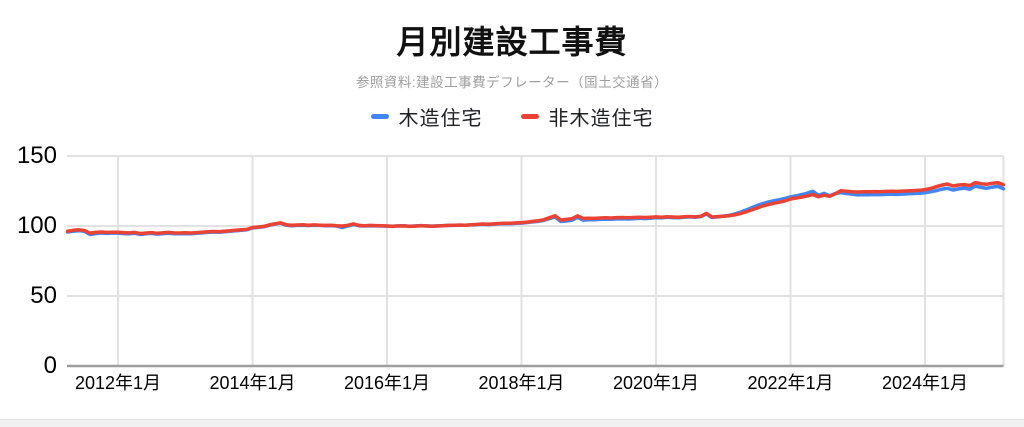 This screenshot has height=427, width=1024. Describe the element at coordinates (440, 119) in the screenshot. I see `legend-label-wooden: 木造住宅` at that location.